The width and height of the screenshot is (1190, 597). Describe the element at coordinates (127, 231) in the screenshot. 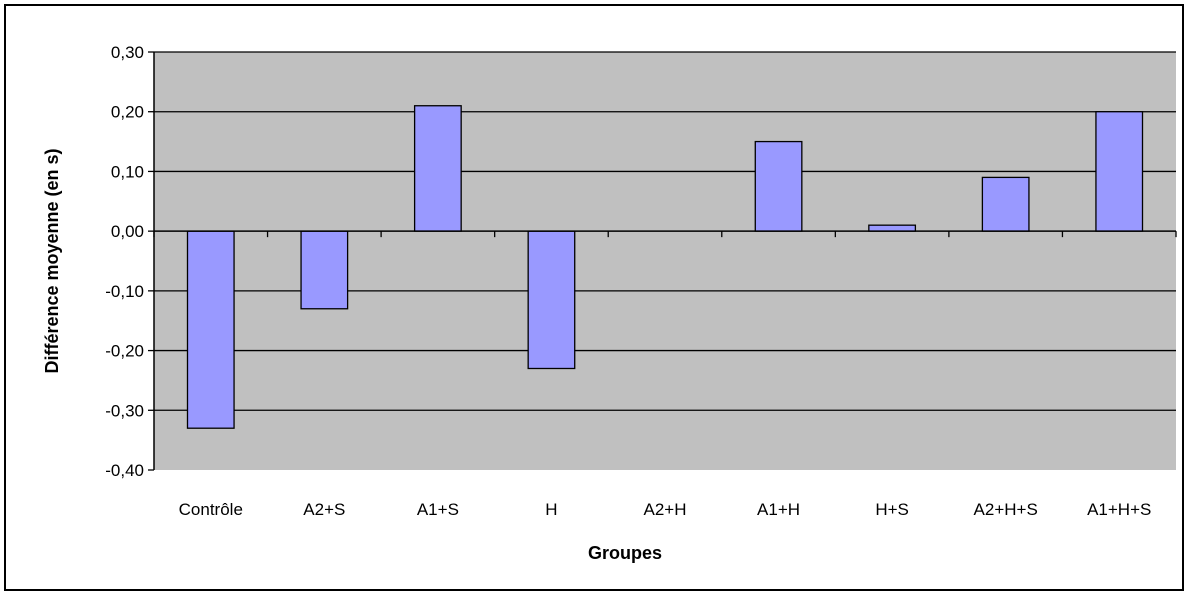

I see `y-tick-label: 0,00` at that location.